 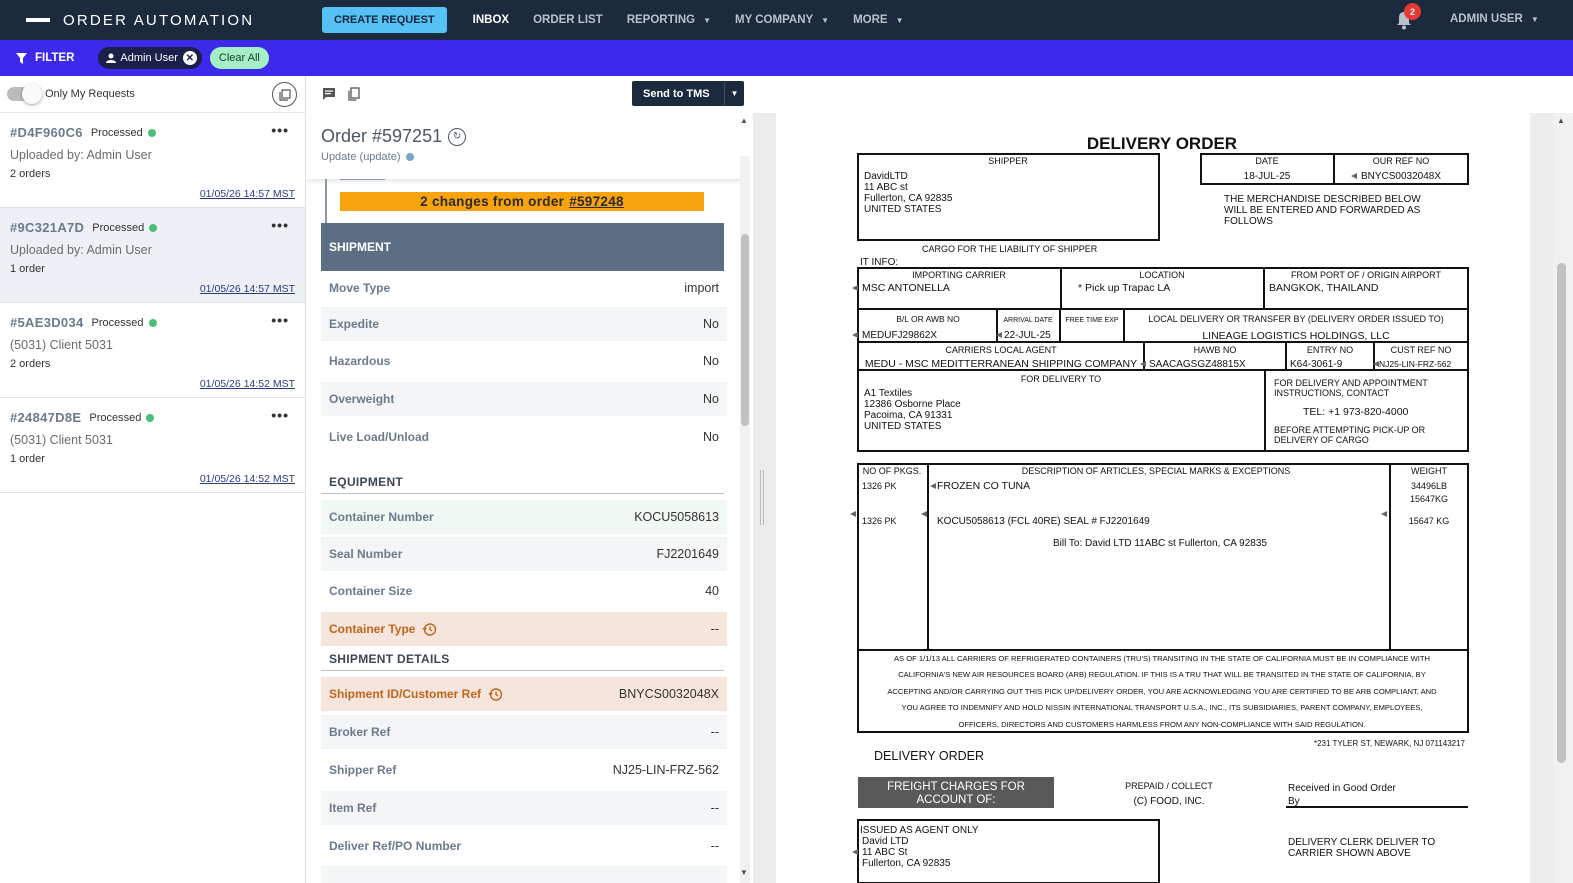 What do you see at coordinates (354, 324) in the screenshot?
I see `field-label: Expedite` at bounding box center [354, 324].